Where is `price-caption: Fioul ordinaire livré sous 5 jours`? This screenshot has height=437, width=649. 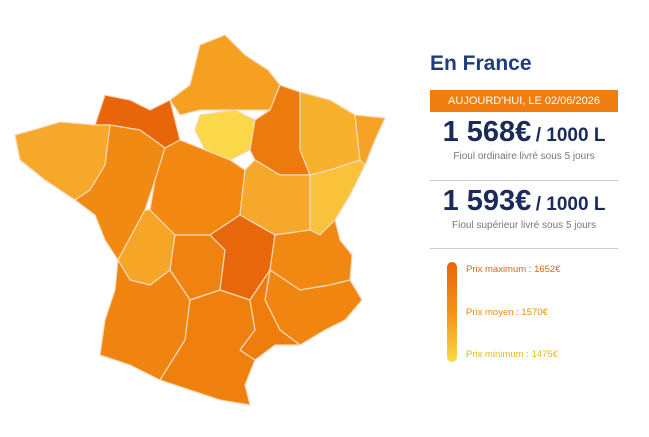 price-caption: Fioul ordinaire livré sous 5 jours is located at coordinates (524, 156).